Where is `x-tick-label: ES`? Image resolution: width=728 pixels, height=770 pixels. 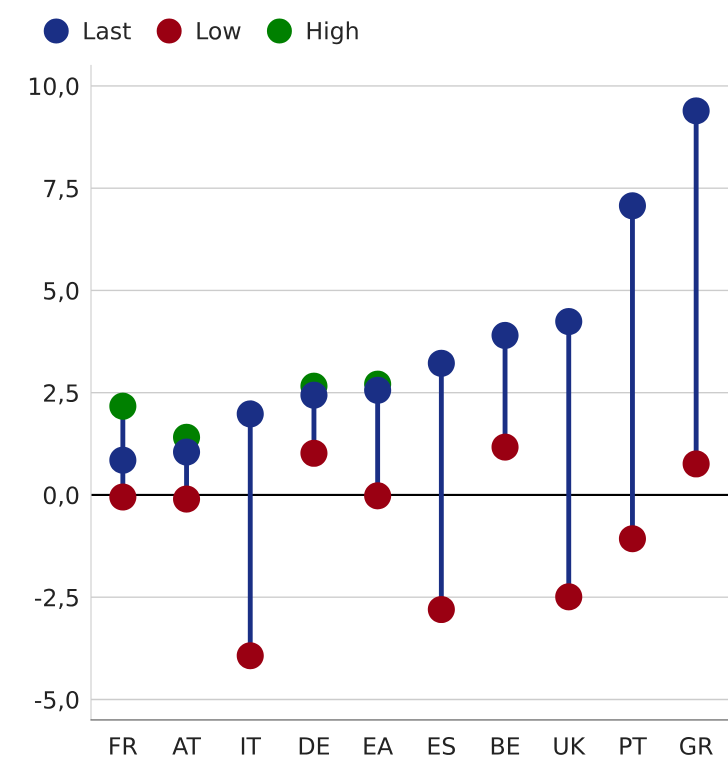
x-tick-label: ES is located at coordinates (441, 746).